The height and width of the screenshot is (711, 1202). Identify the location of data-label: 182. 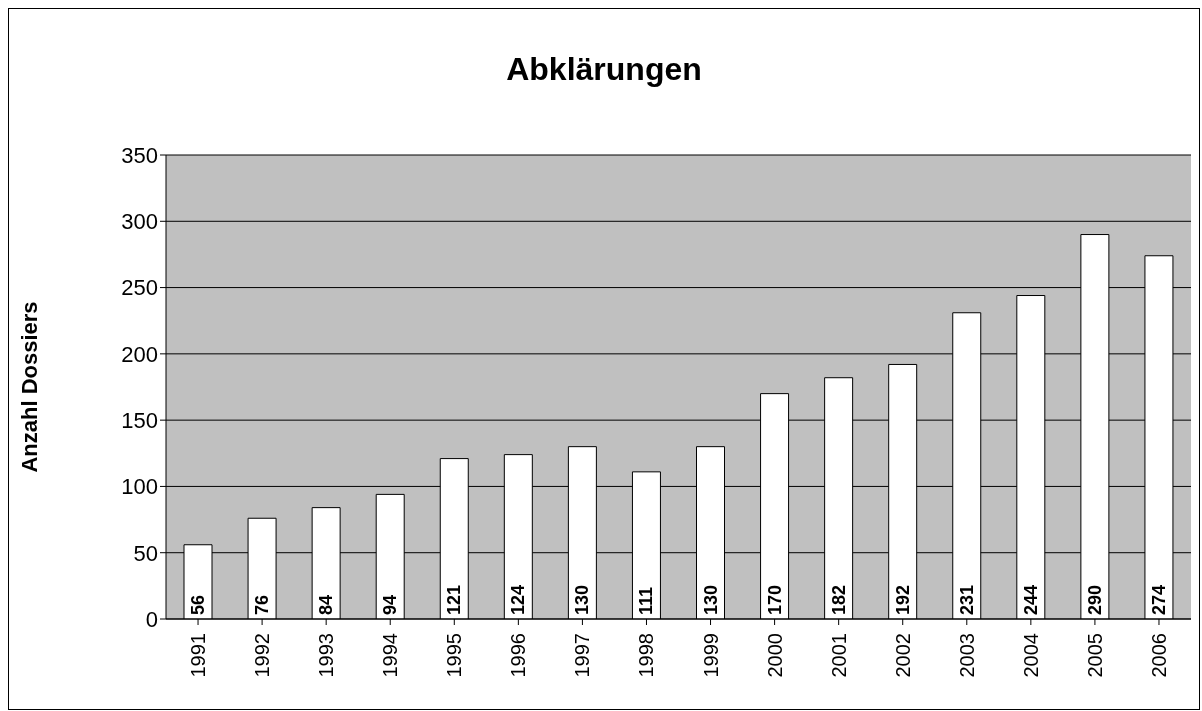
(838, 599).